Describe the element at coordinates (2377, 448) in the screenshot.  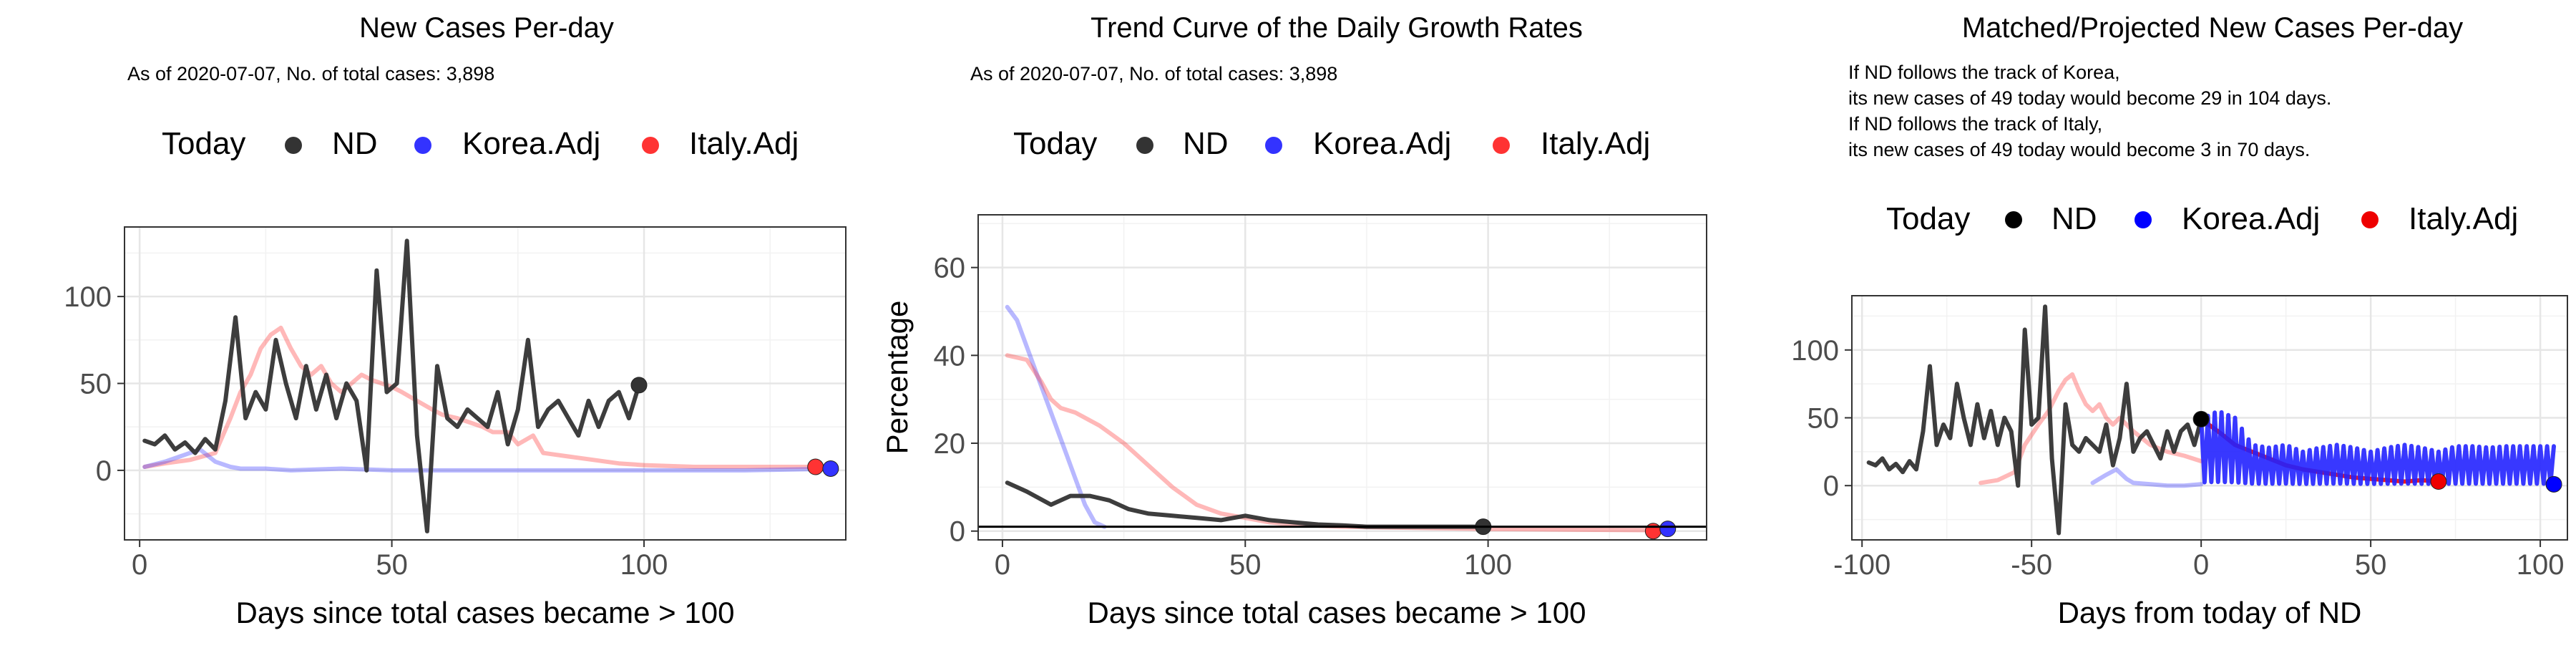
I see `series-line-korea-adj-projection` at that location.